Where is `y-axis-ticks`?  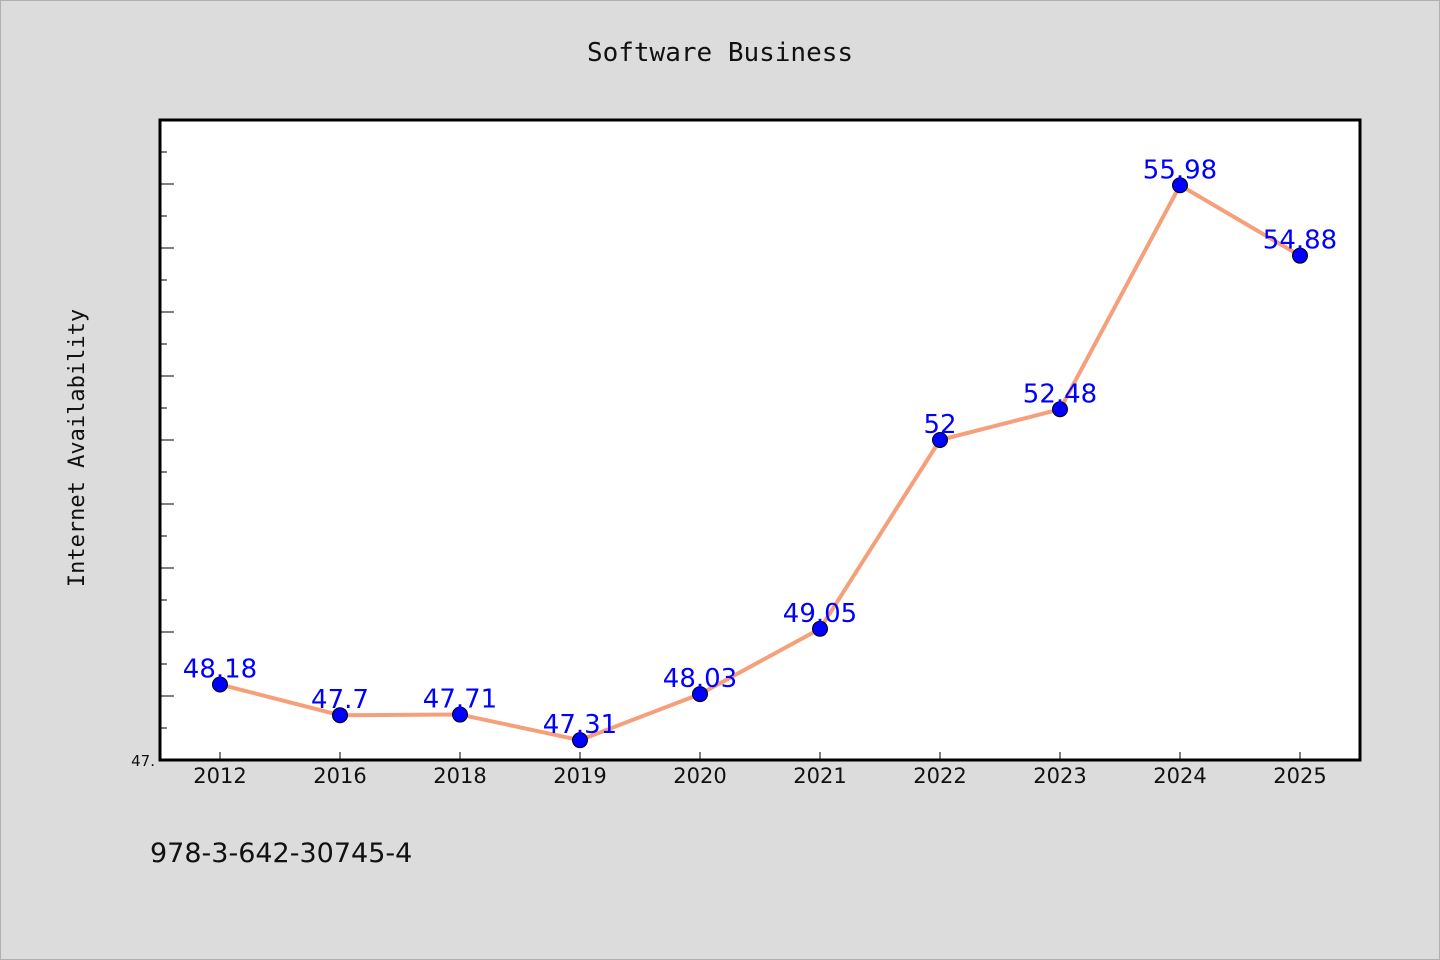 y-axis-ticks is located at coordinates (167, 440).